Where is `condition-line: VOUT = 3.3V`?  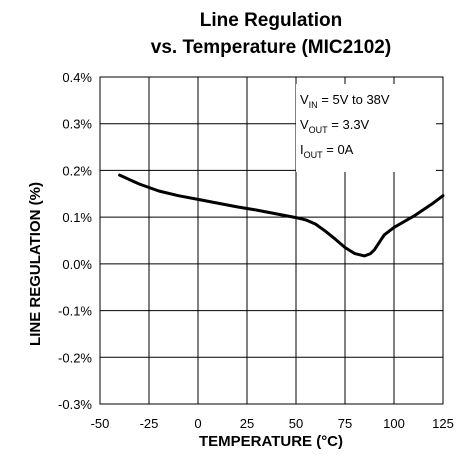 condition-line: VOUT = 3.3V is located at coordinates (335, 126).